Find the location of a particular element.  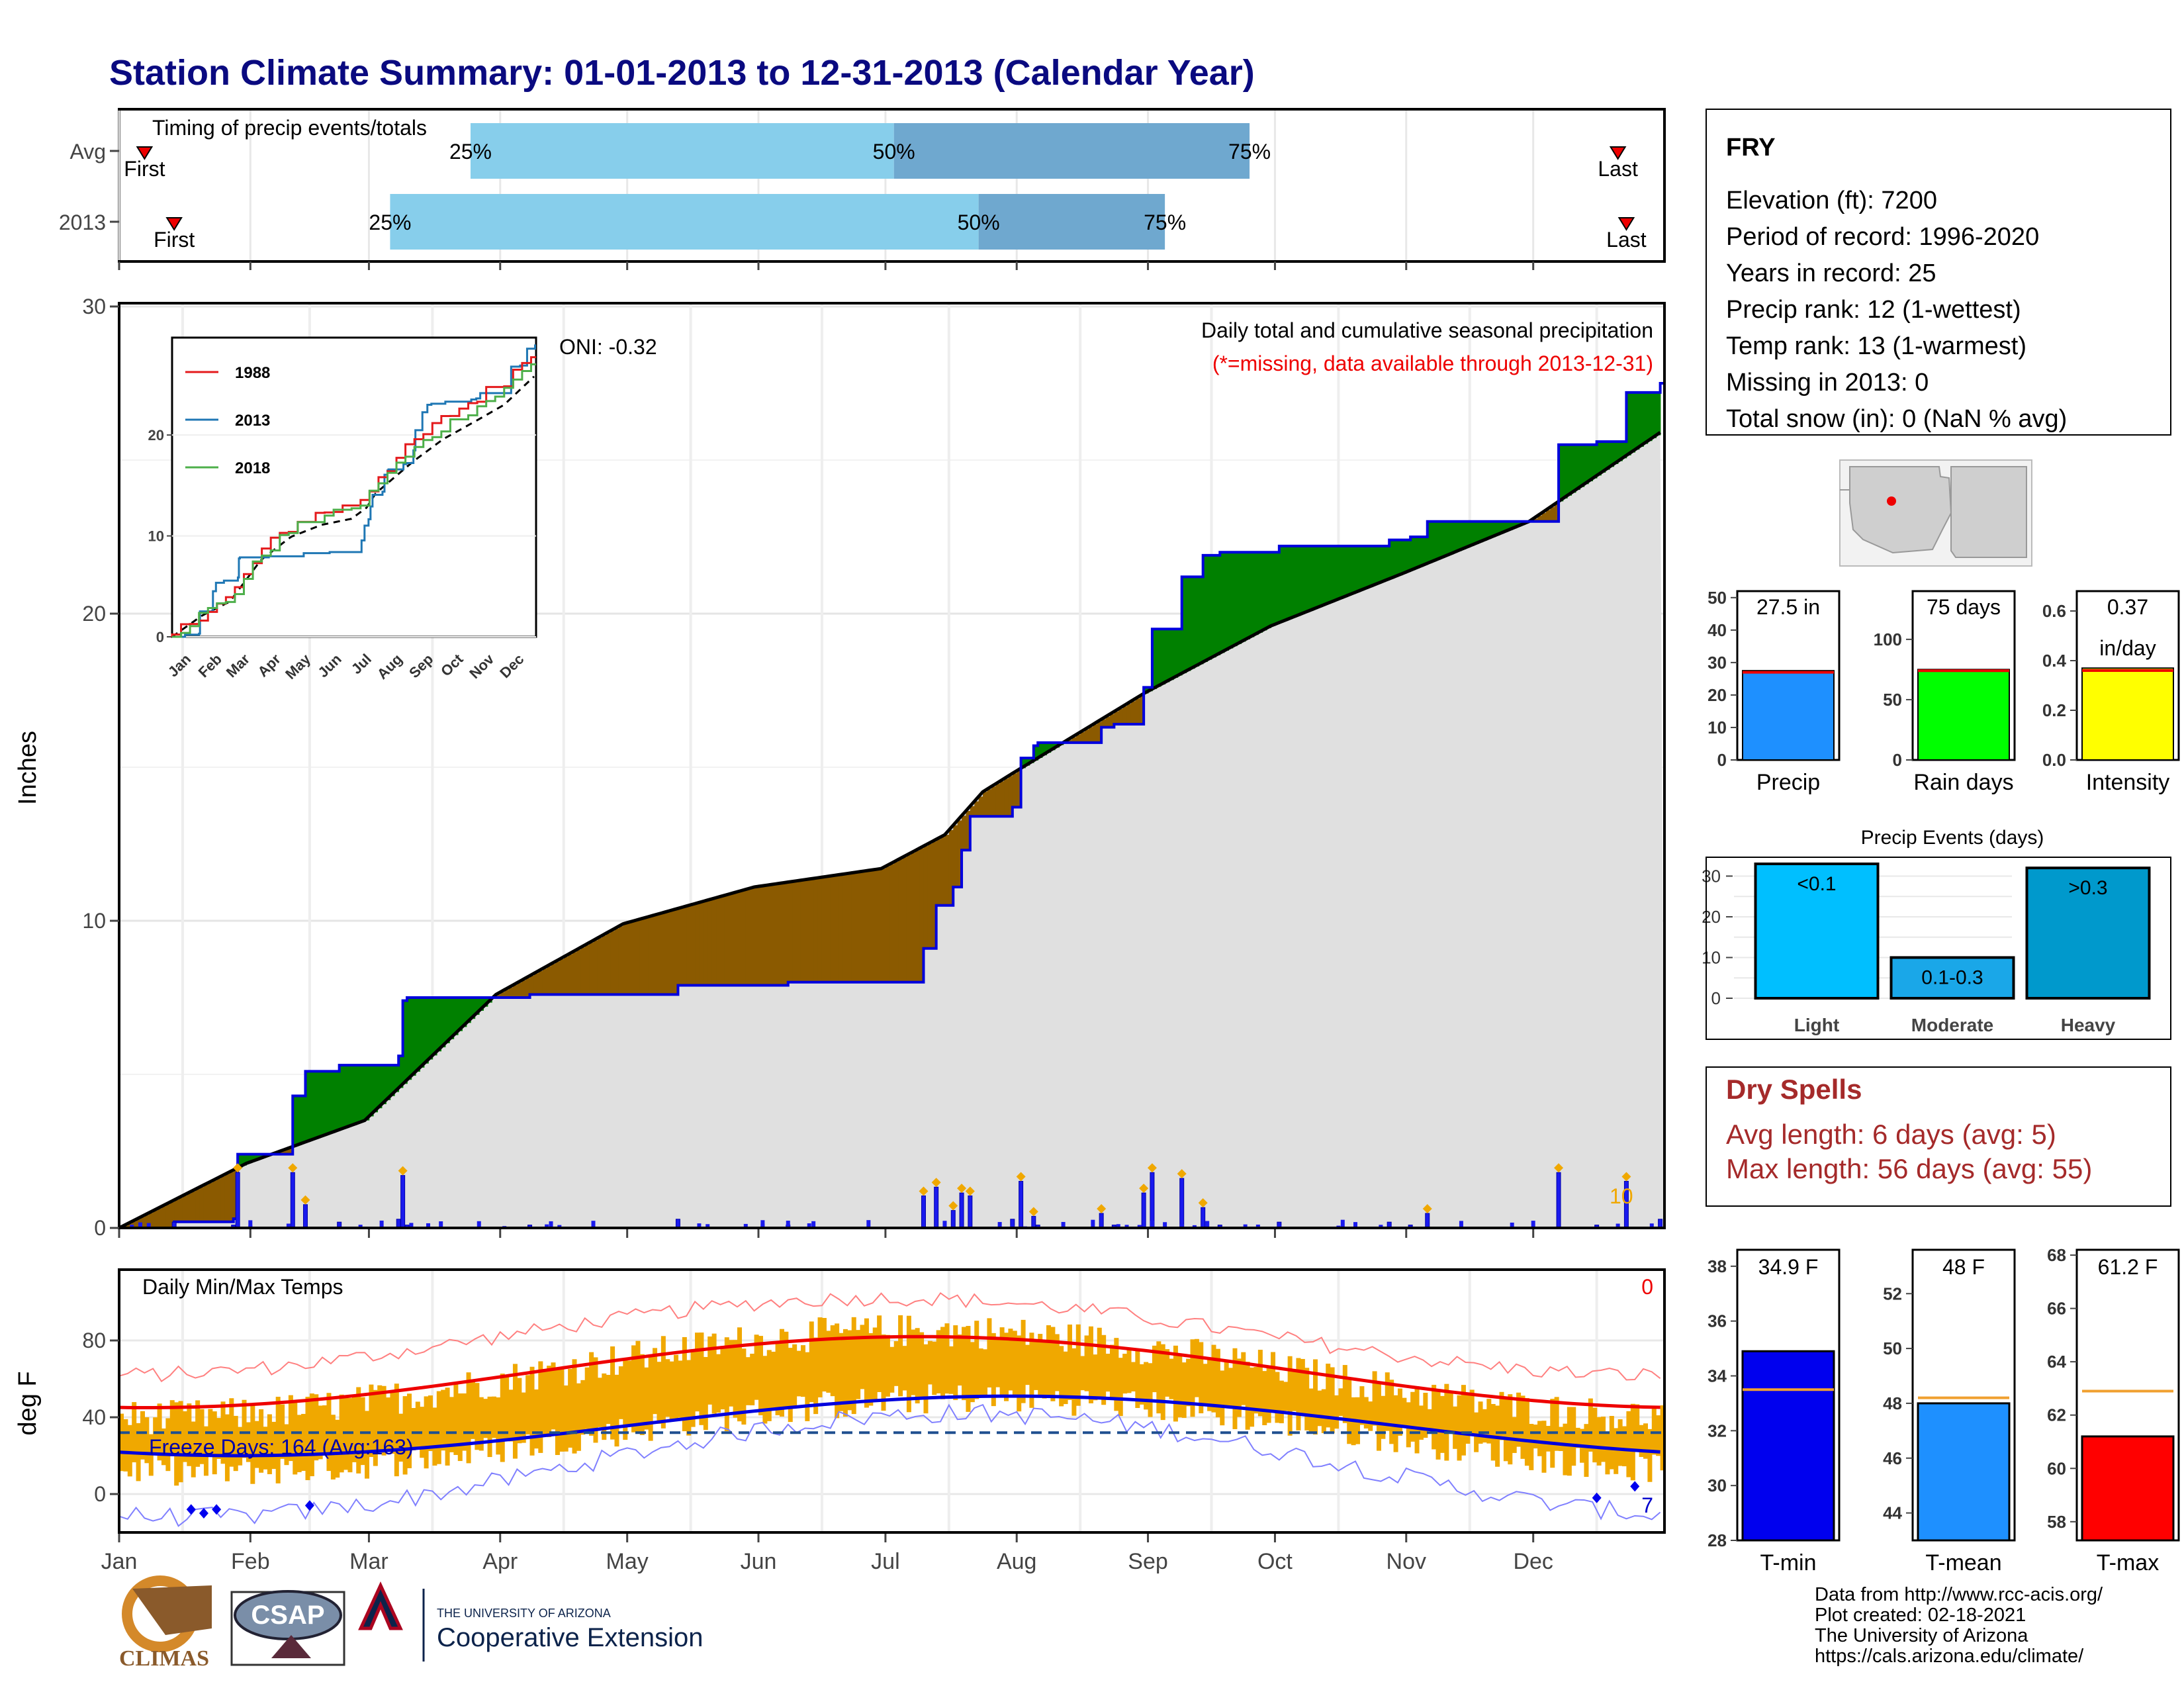

csap-logo-text: CSAP is located at coordinates (287, 1615).